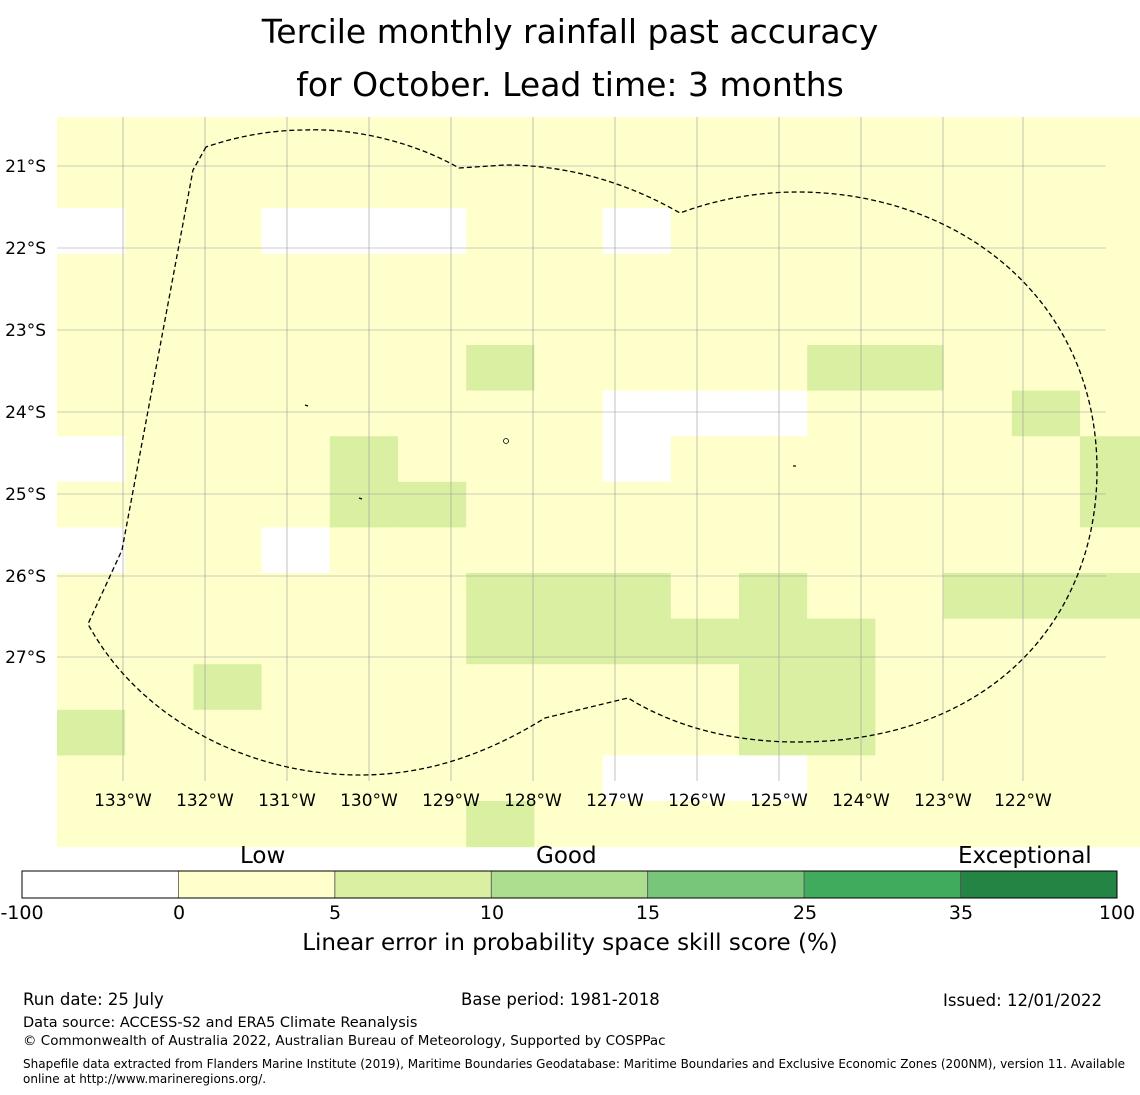  I want to click on longitude-label: 124°W, so click(861, 801).